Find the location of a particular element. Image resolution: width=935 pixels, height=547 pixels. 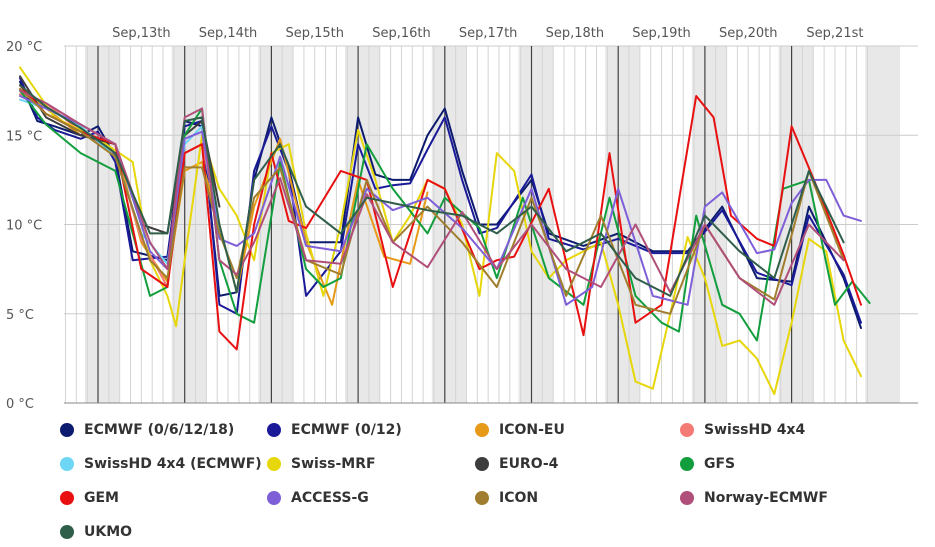

legend-item: ECMWF (0/6/12/18) is located at coordinates (147, 430).